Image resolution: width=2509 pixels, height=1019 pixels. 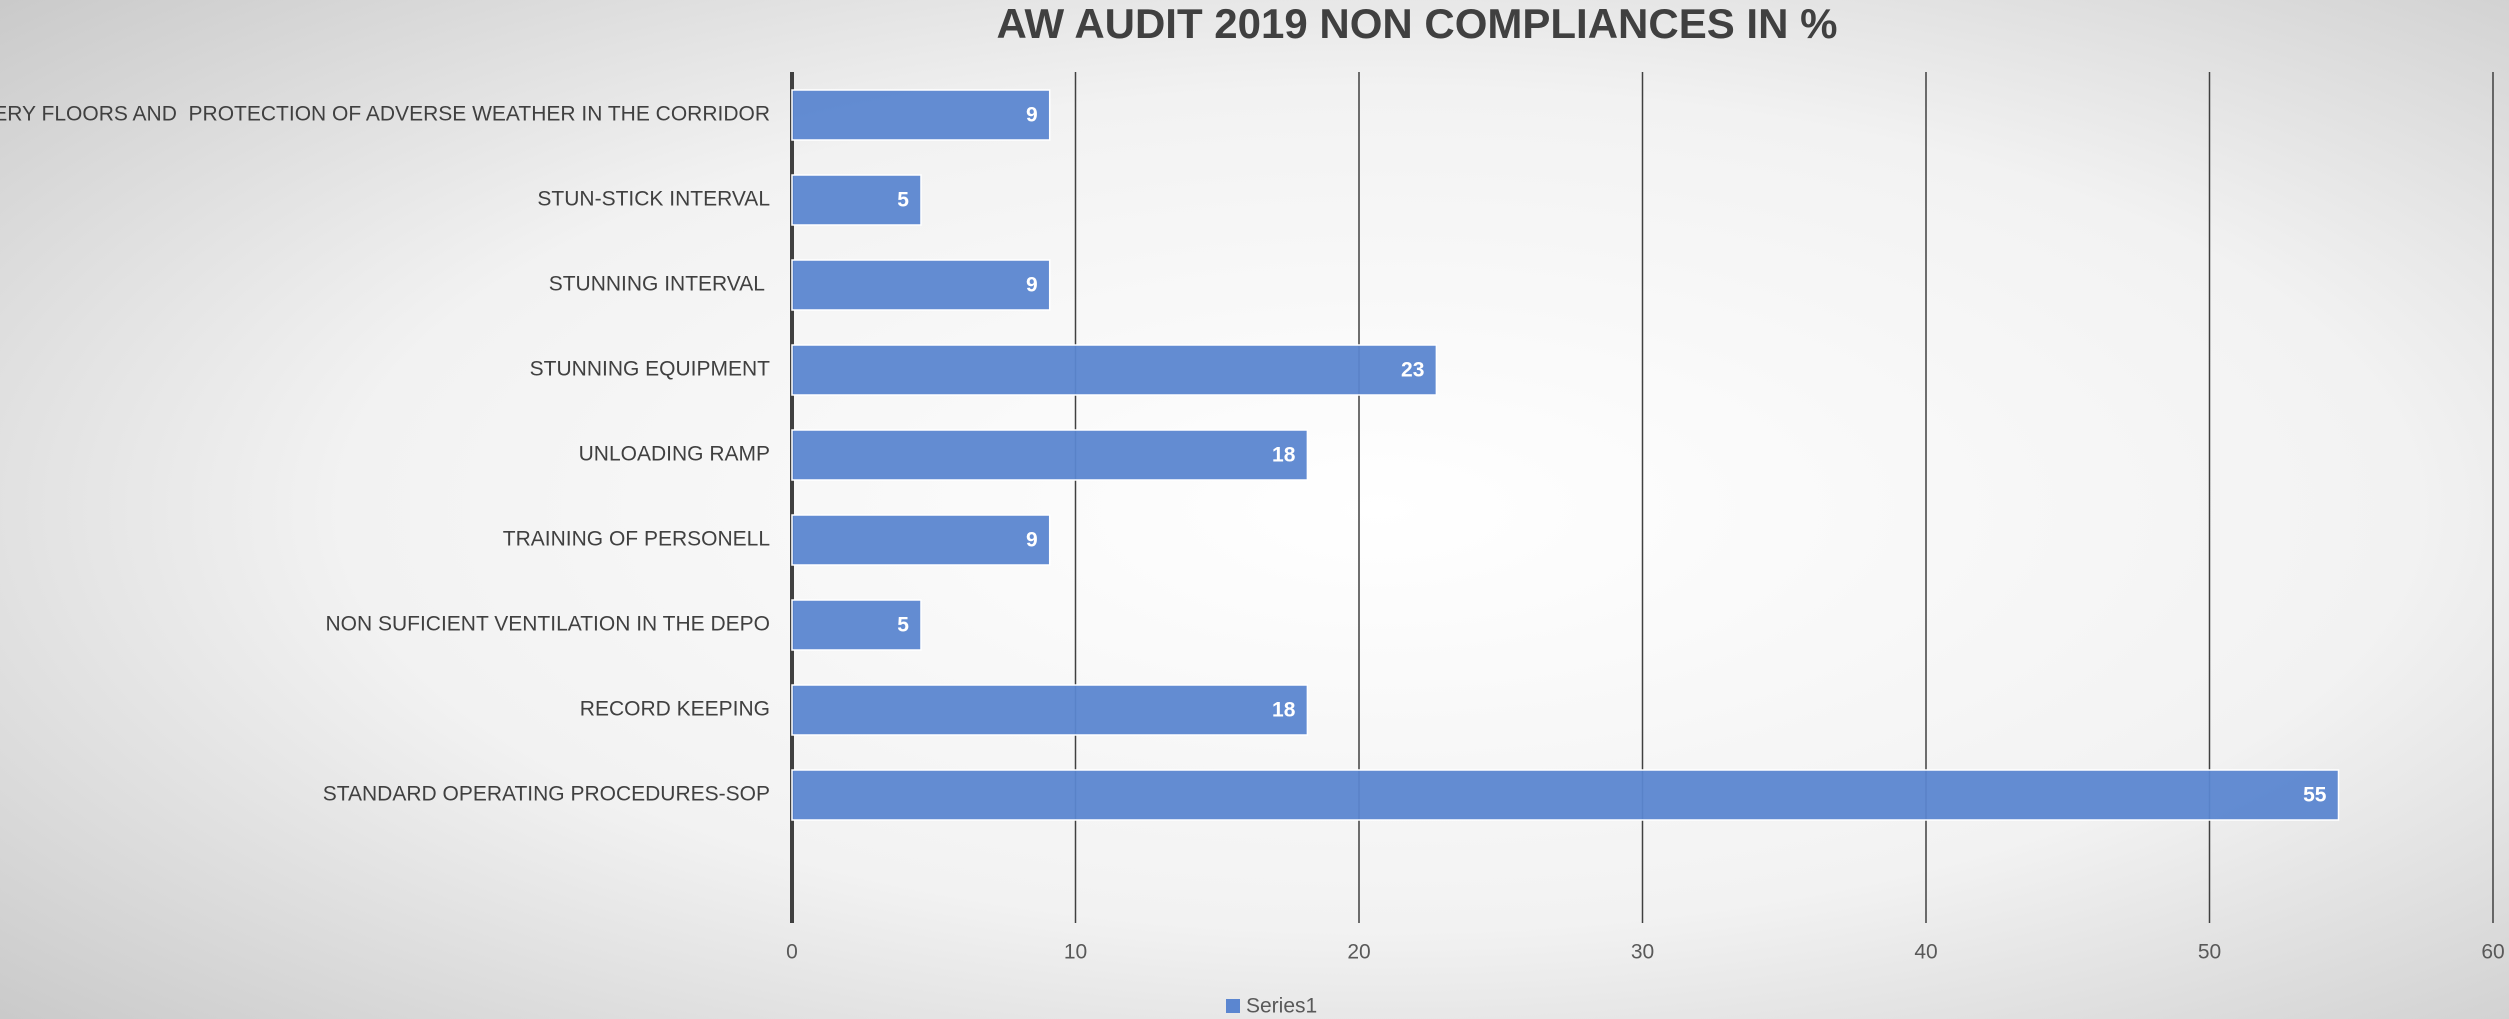 What do you see at coordinates (2492, 952) in the screenshot?
I see `x-tick-label: 60` at bounding box center [2492, 952].